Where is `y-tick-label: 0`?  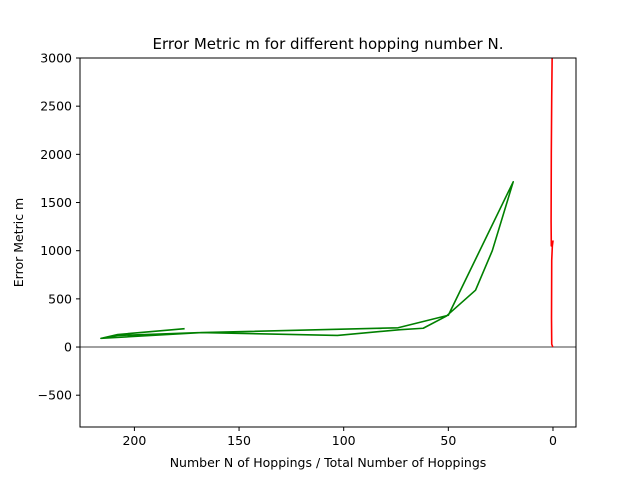
y-tick-label: 0 is located at coordinates (68, 347).